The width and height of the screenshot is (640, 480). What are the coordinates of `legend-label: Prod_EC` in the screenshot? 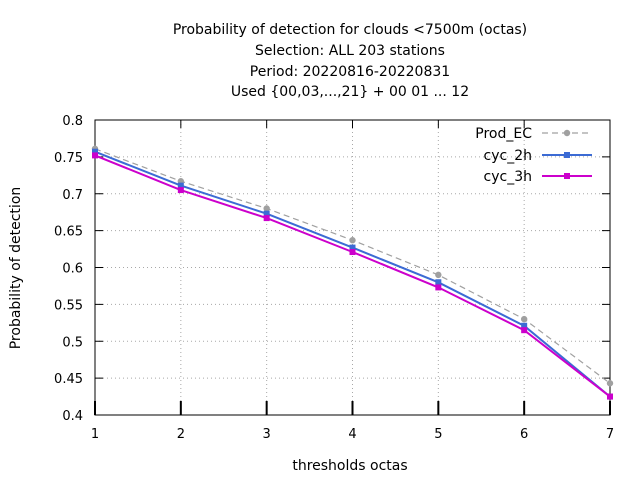 It's located at (503, 134).